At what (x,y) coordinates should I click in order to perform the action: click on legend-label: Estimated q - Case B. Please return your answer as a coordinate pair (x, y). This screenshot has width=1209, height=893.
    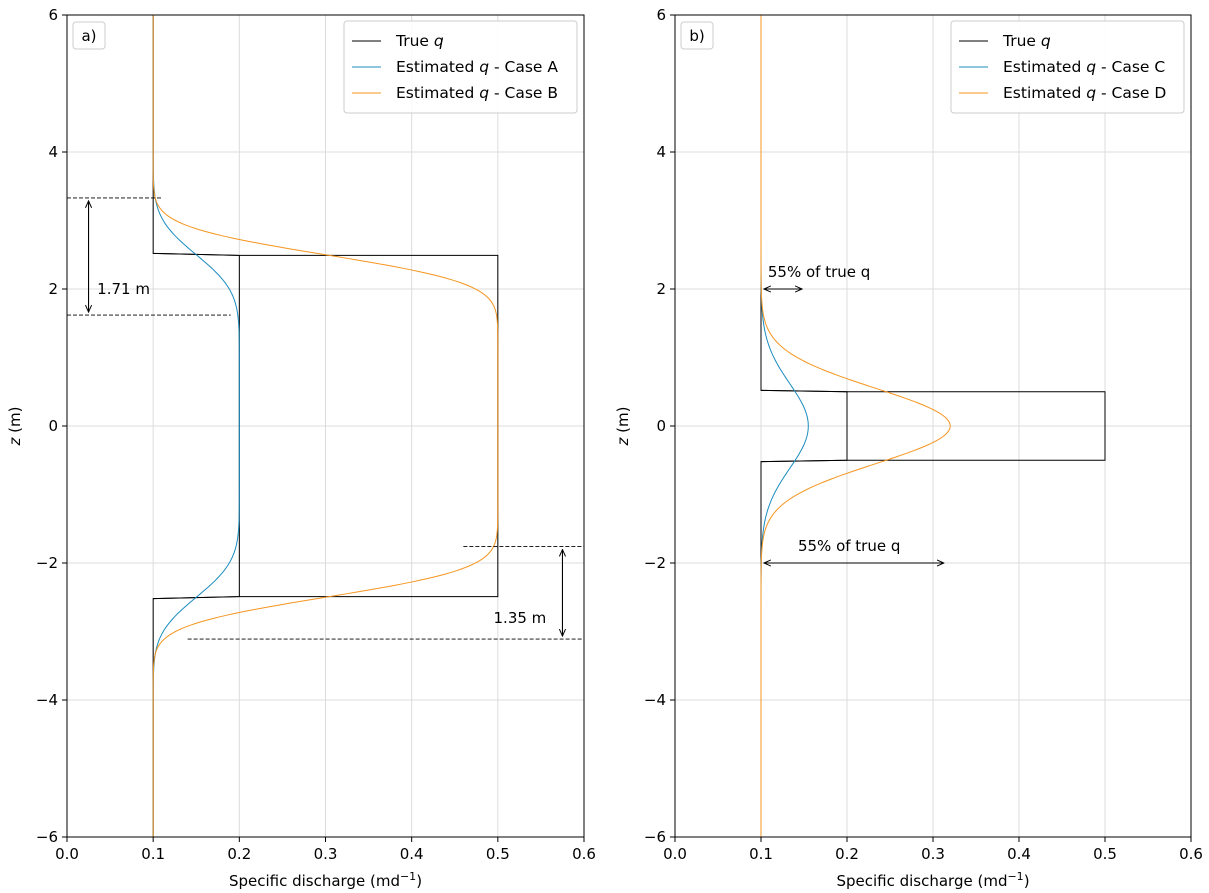
    Looking at the image, I should click on (477, 93).